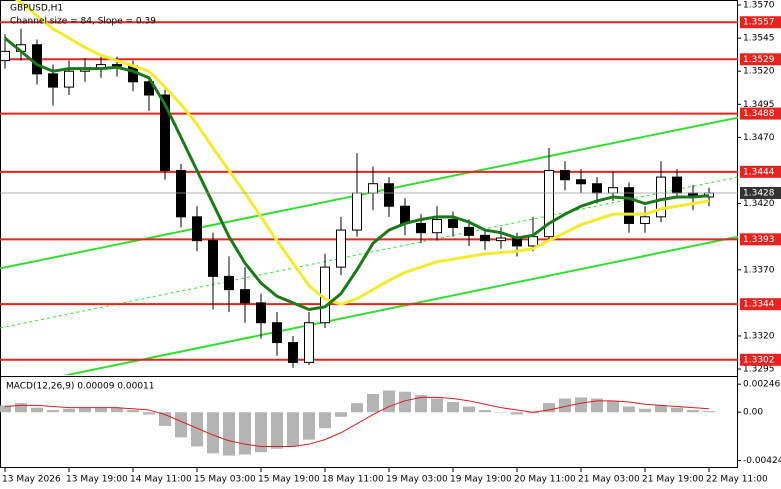 The height and width of the screenshot is (489, 781). Describe the element at coordinates (759, 6) in the screenshot. I see `y-tick-label: 1.3570` at that location.